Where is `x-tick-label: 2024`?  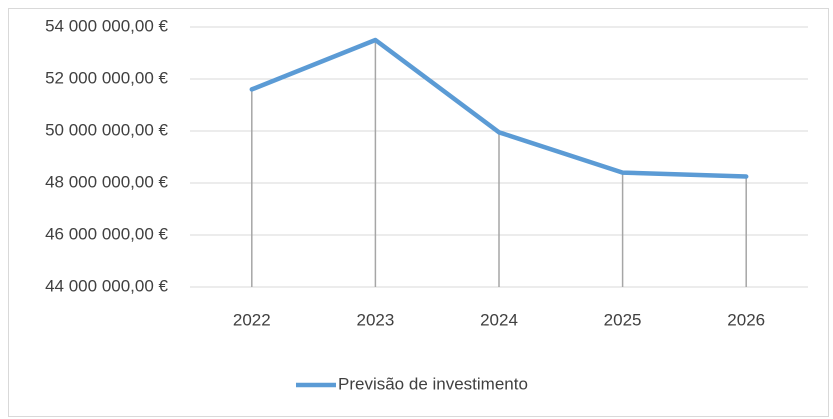
x-tick-label: 2024 is located at coordinates (499, 319).